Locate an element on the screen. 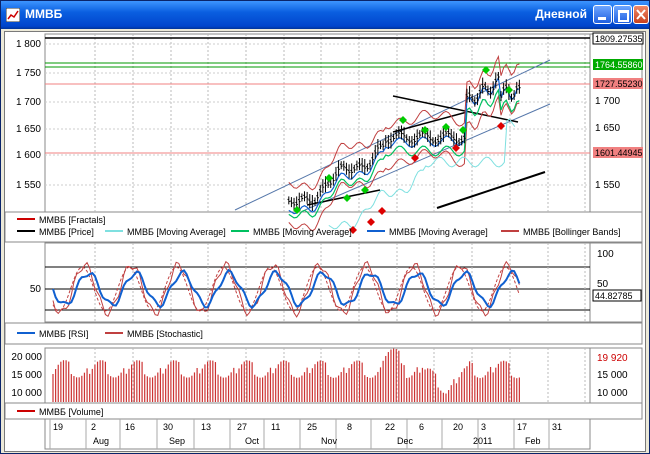  osc-tag-bg is located at coordinates (617, 295).